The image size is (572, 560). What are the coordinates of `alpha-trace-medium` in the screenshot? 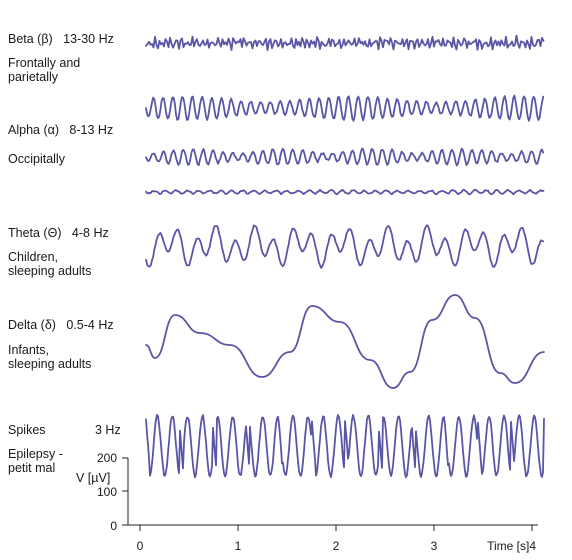 It's located at (345, 157).